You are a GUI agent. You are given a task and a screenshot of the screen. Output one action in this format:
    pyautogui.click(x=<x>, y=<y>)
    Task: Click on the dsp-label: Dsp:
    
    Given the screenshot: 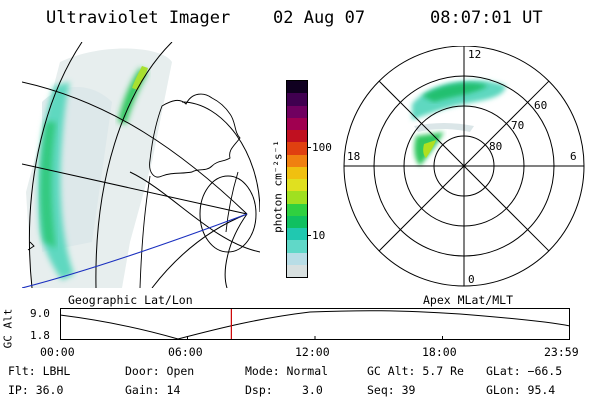 What is the action you would take?
    pyautogui.click(x=259, y=390)
    